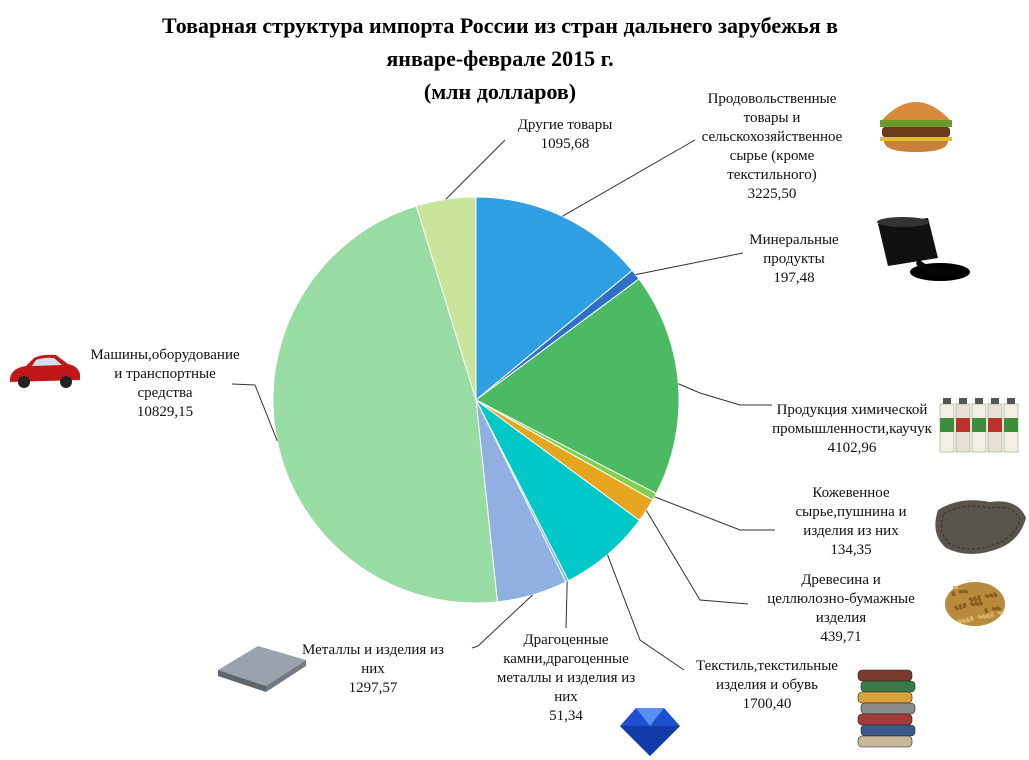  I want to click on slice-category-label: Продукция химической, so click(852, 410).